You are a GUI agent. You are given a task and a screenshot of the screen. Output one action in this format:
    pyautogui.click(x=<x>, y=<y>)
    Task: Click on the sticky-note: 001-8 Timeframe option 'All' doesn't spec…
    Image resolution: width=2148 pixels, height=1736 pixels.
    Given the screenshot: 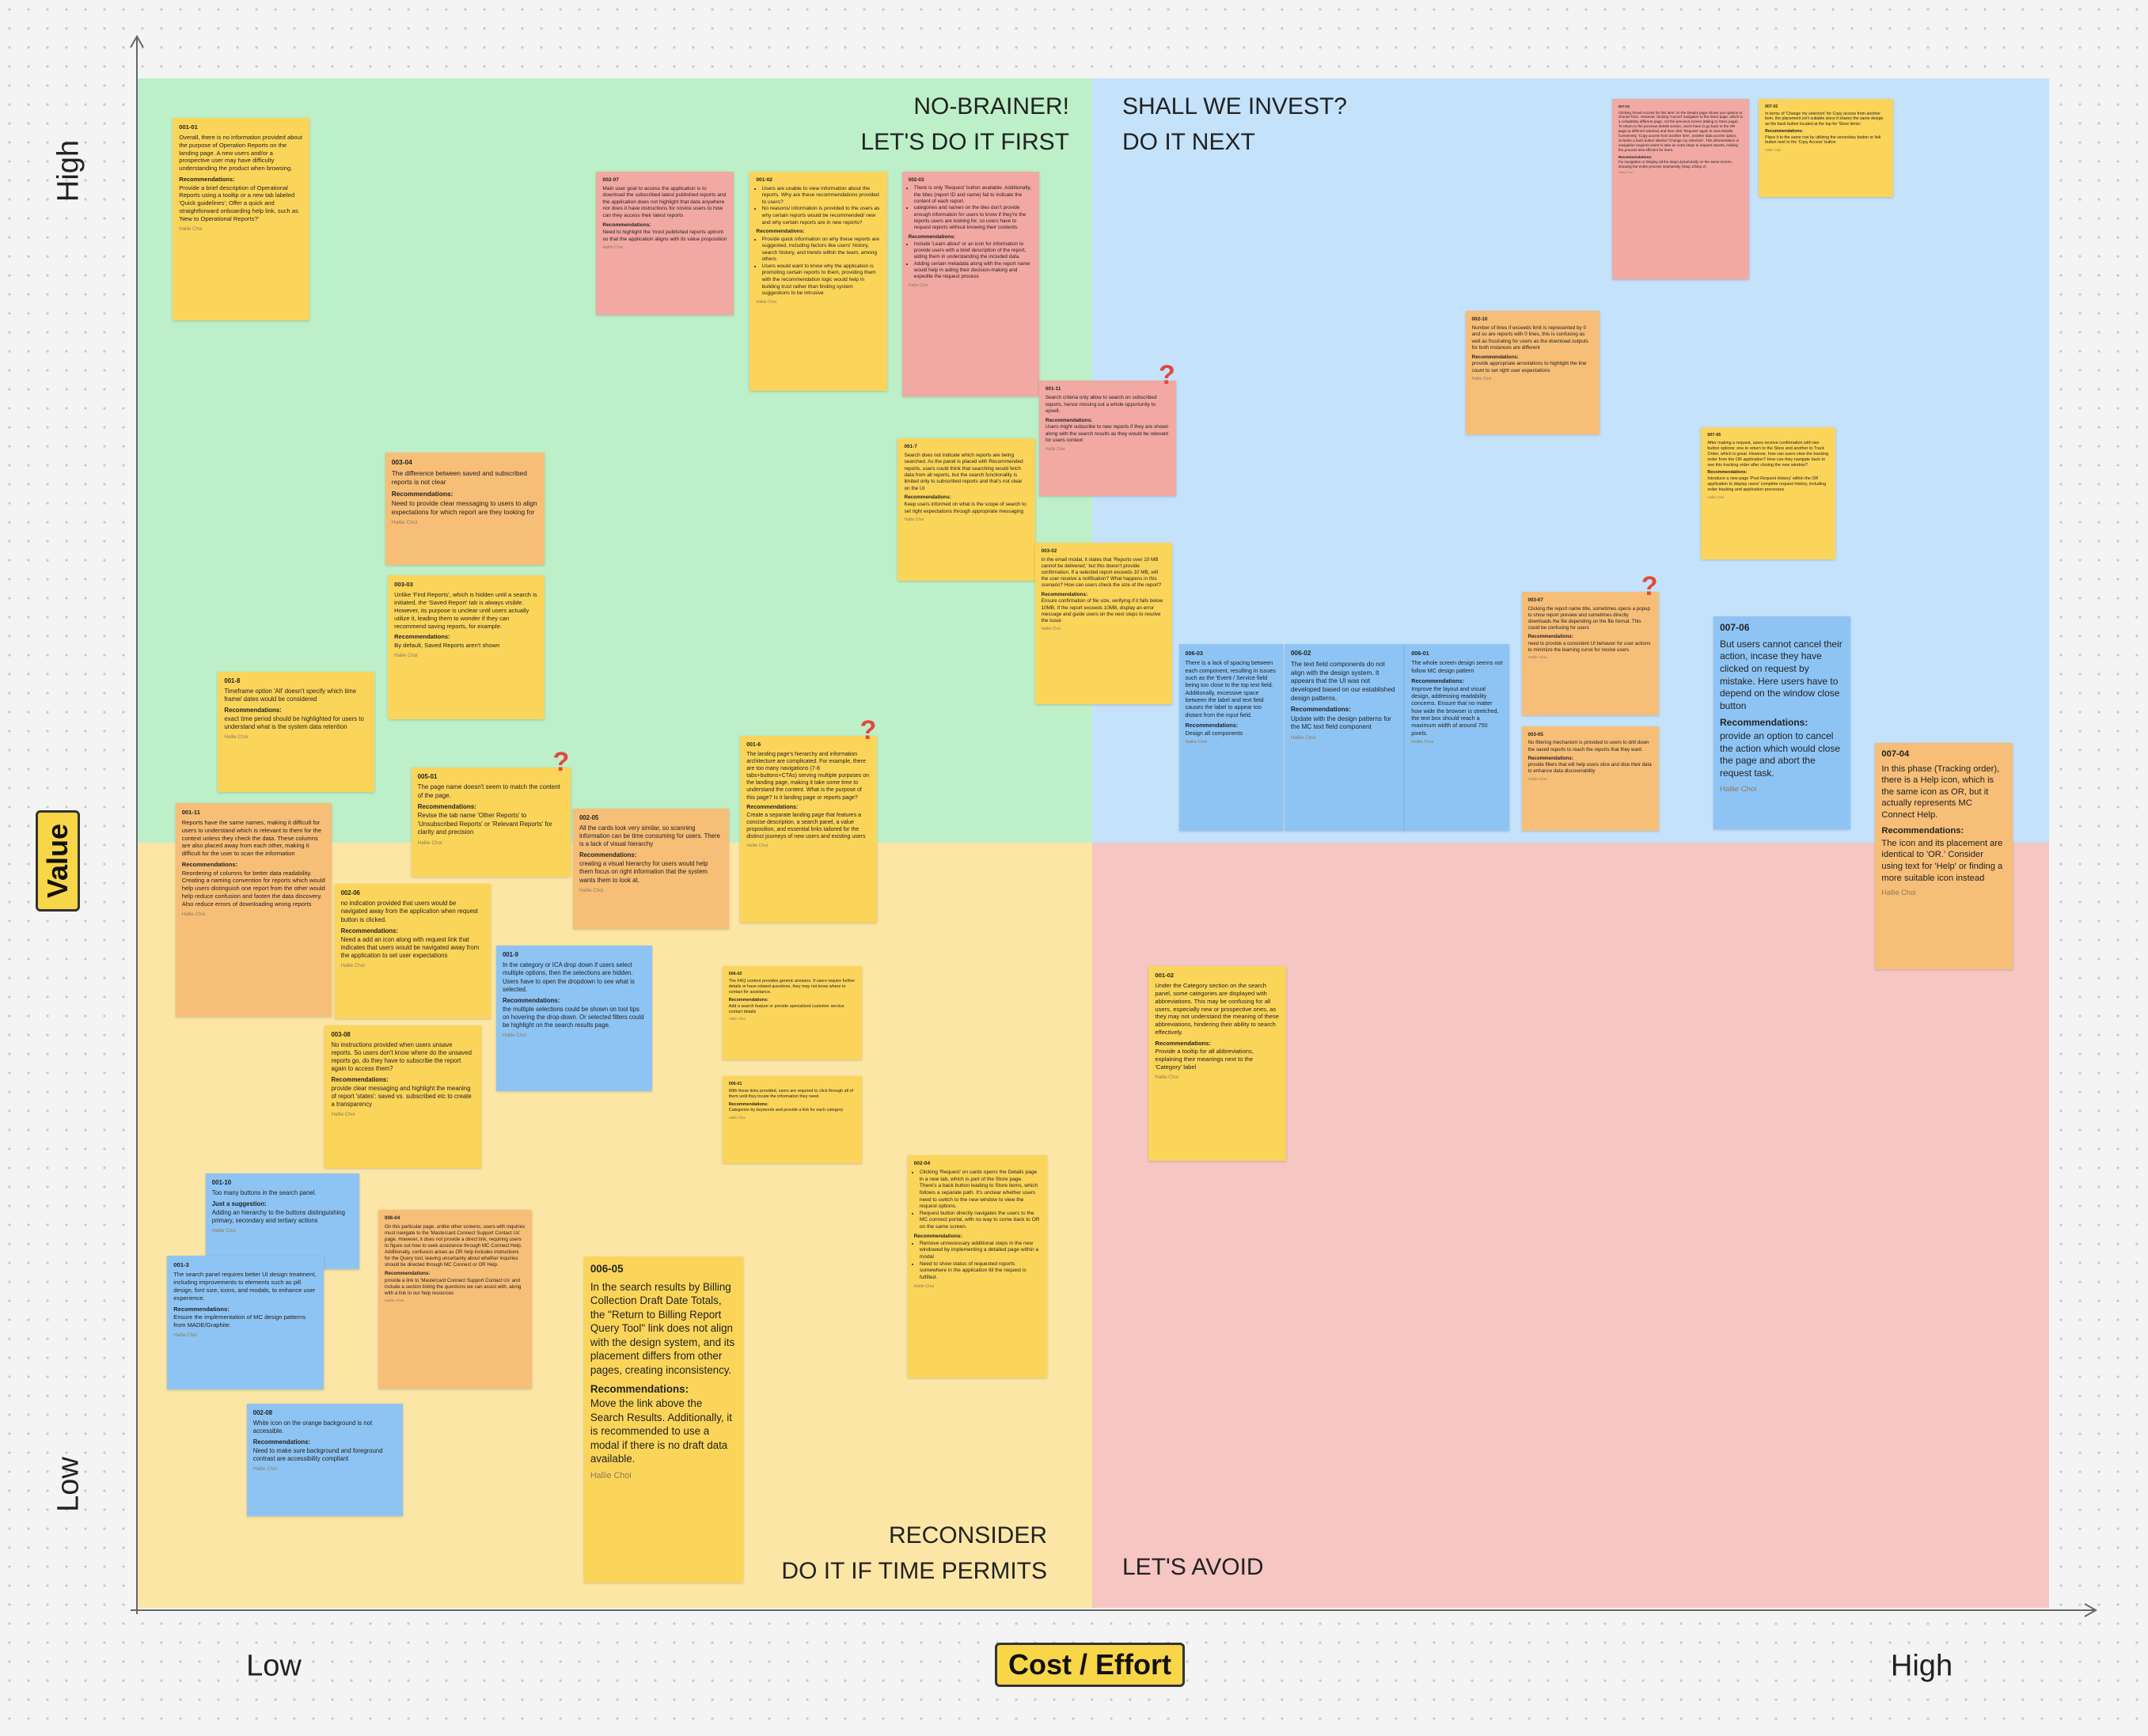 What is the action you would take?
    pyautogui.click(x=296, y=732)
    